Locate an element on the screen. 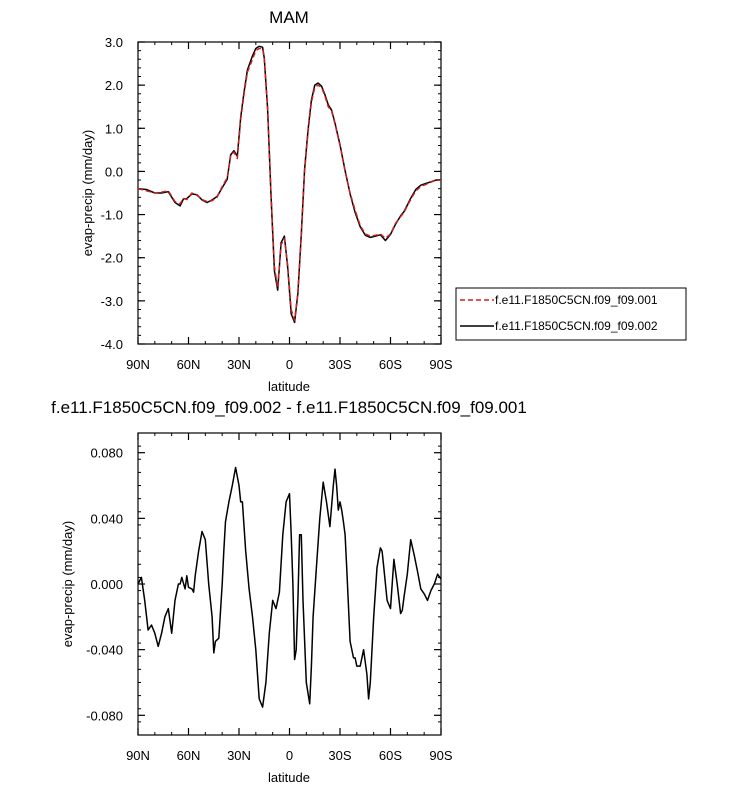 This screenshot has height=790, width=733. top-y-tick-label: -2.0 is located at coordinates (112, 258).